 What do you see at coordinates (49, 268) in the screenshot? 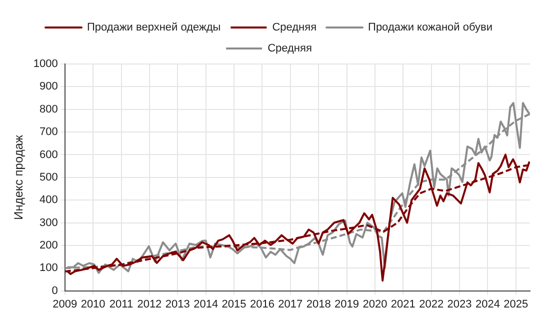
I see `y-tick-label: 100` at bounding box center [49, 268].